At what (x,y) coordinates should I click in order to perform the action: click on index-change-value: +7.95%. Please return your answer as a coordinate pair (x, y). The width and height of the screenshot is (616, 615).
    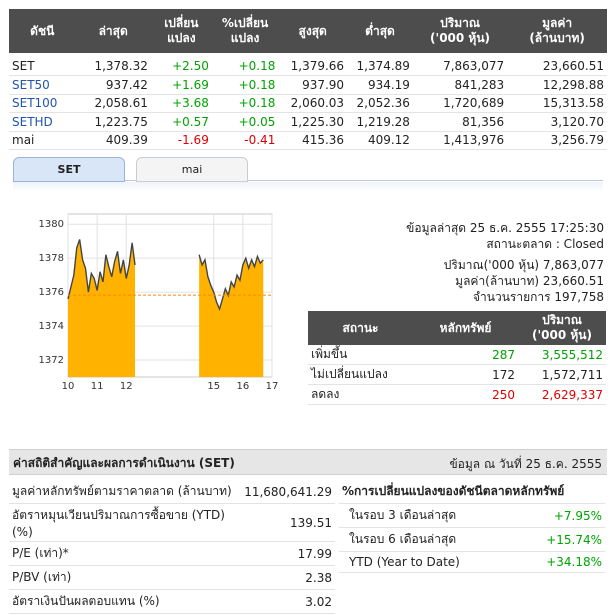
    Looking at the image, I should click on (560, 515).